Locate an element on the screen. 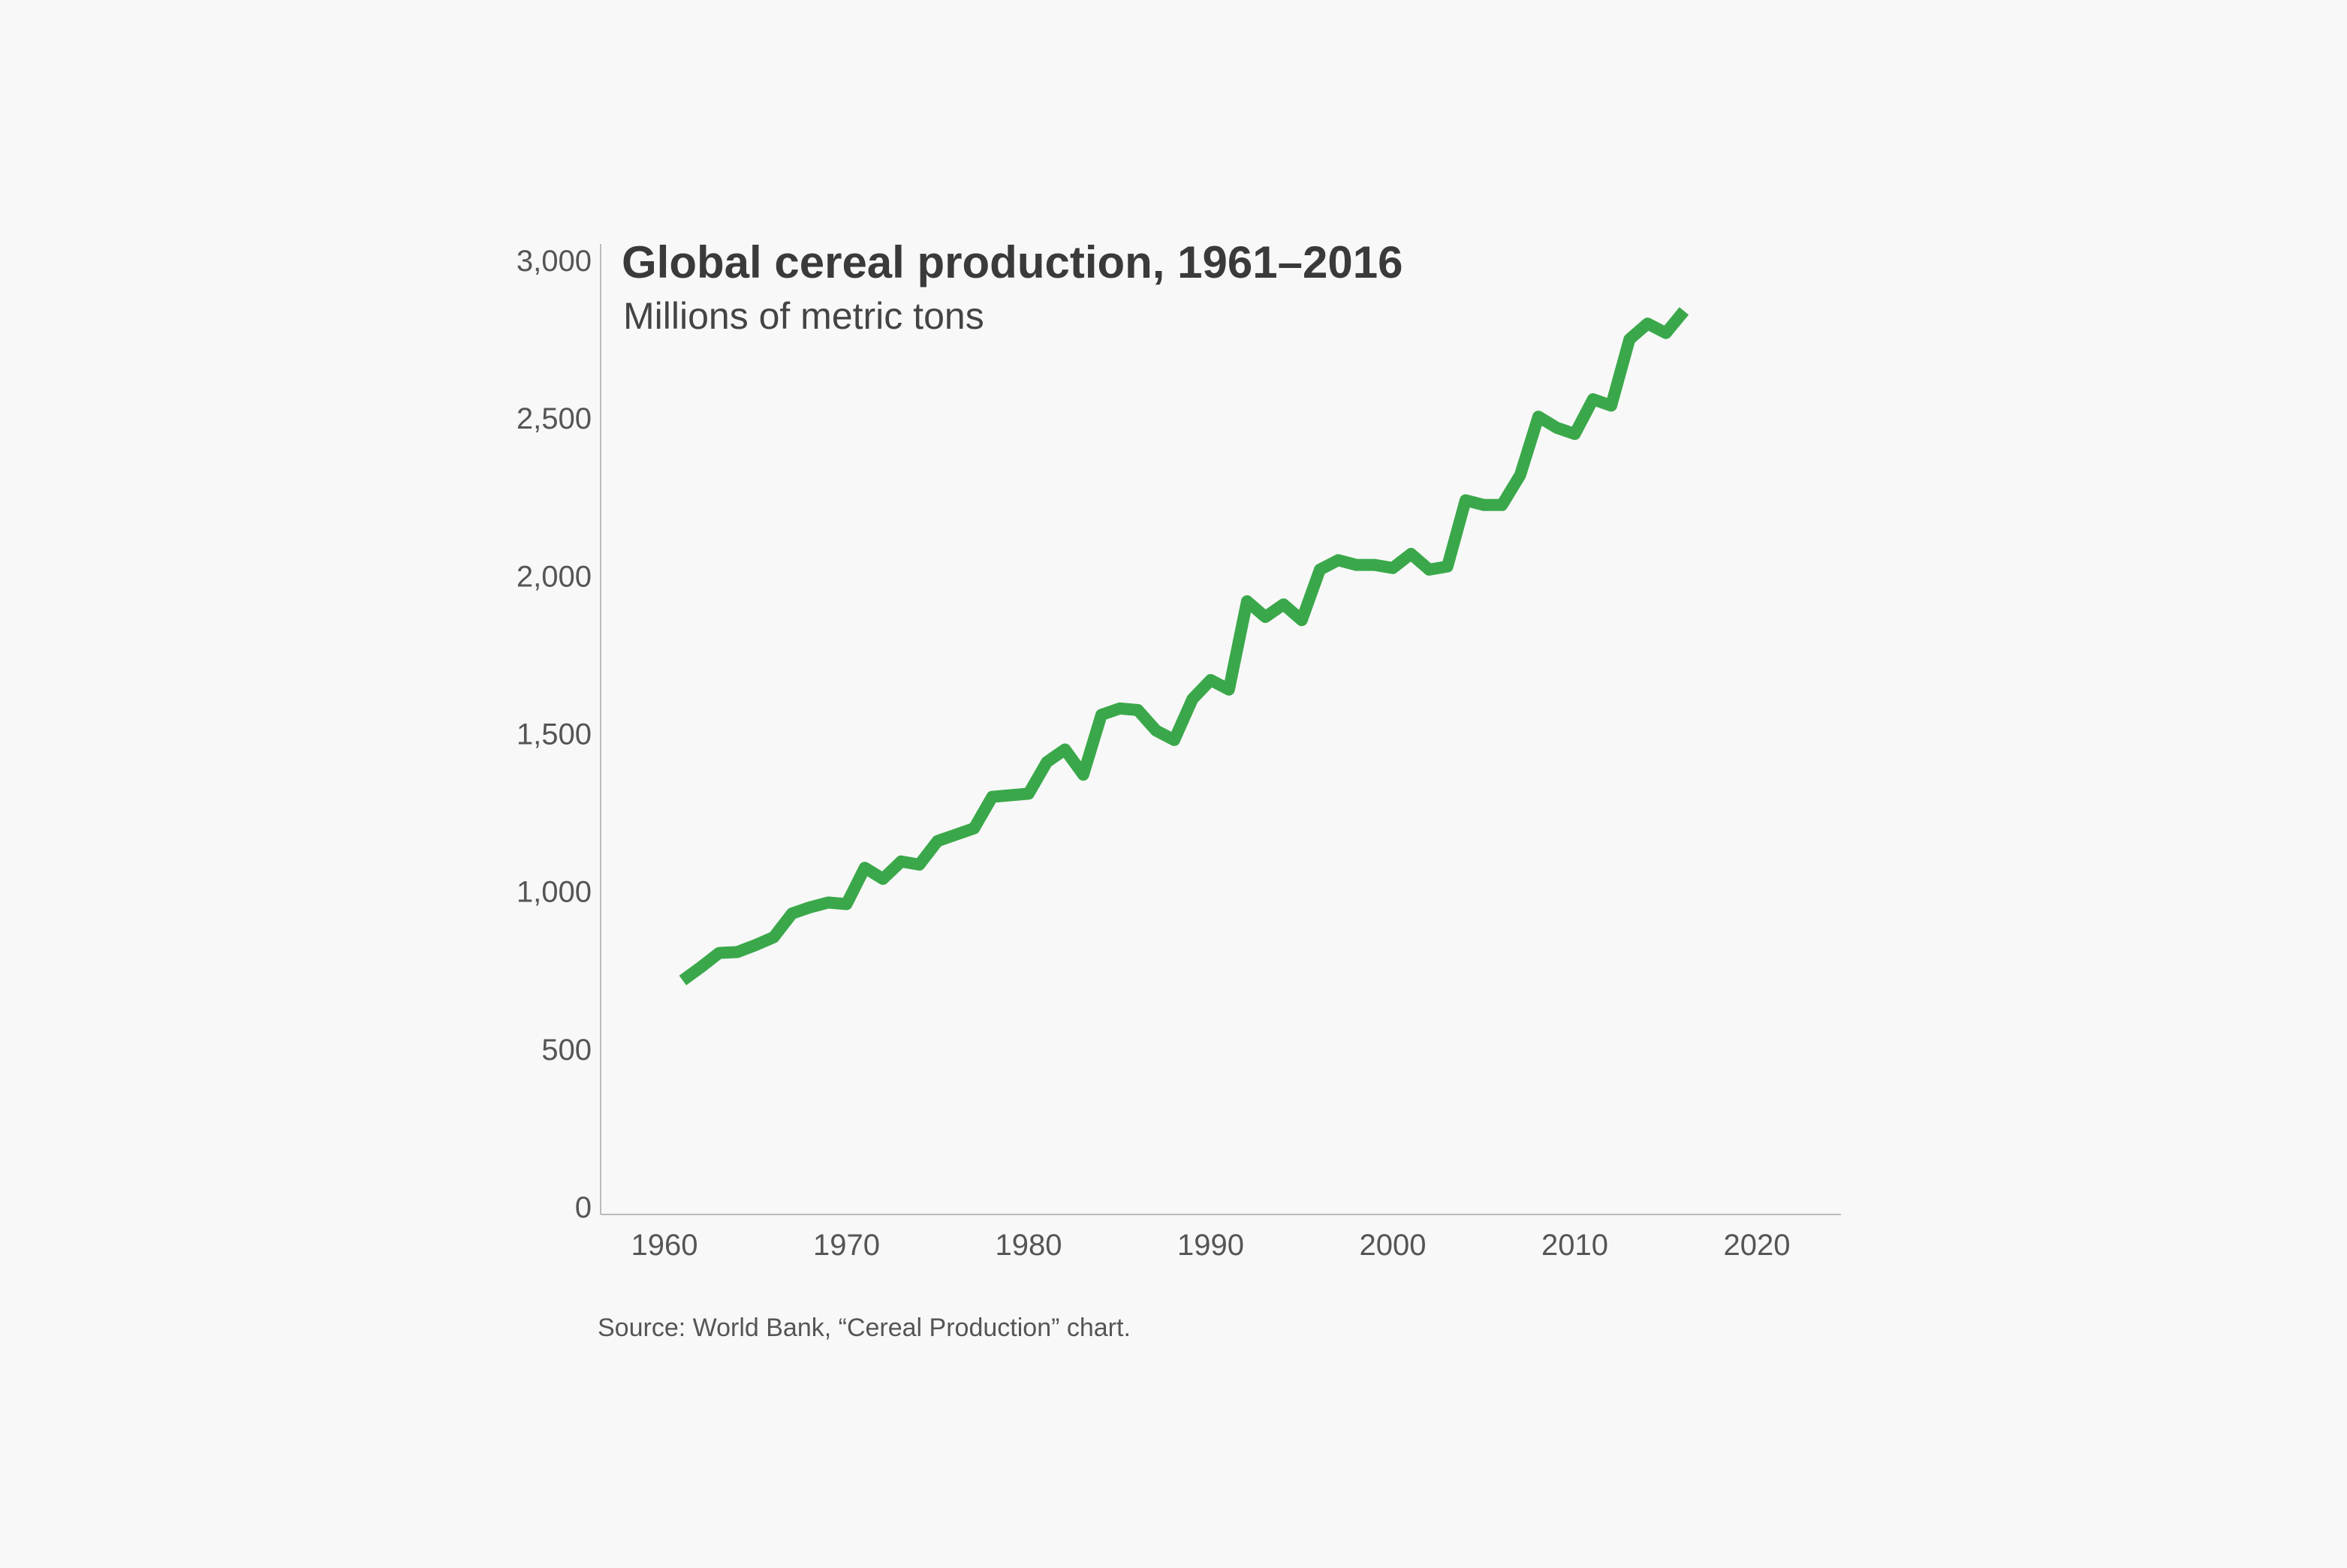 The image size is (2347, 1568). y-tick-label: 2,000 is located at coordinates (554, 576).